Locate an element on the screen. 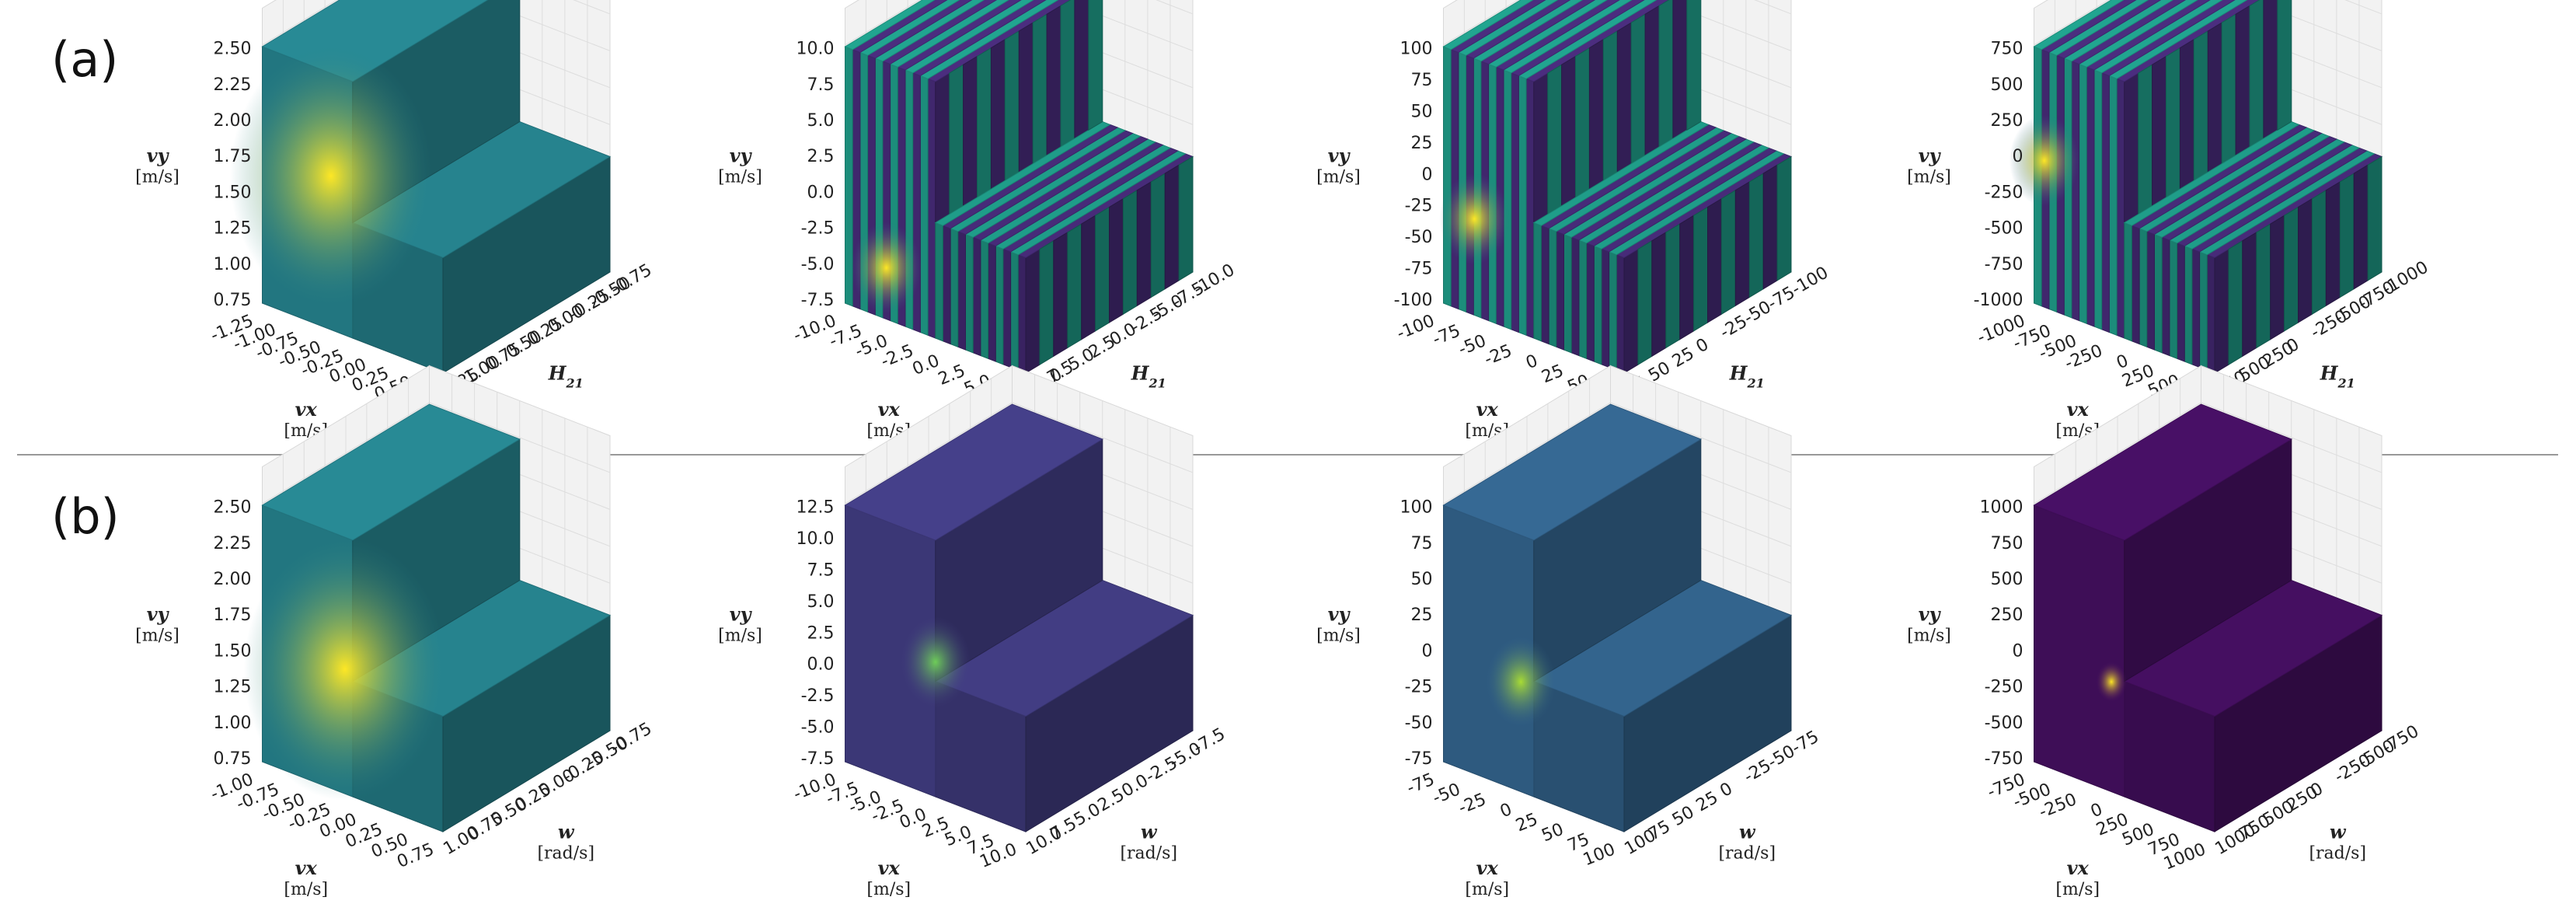 The image size is (2576, 918). y-tick-label: -250 is located at coordinates (2004, 687).